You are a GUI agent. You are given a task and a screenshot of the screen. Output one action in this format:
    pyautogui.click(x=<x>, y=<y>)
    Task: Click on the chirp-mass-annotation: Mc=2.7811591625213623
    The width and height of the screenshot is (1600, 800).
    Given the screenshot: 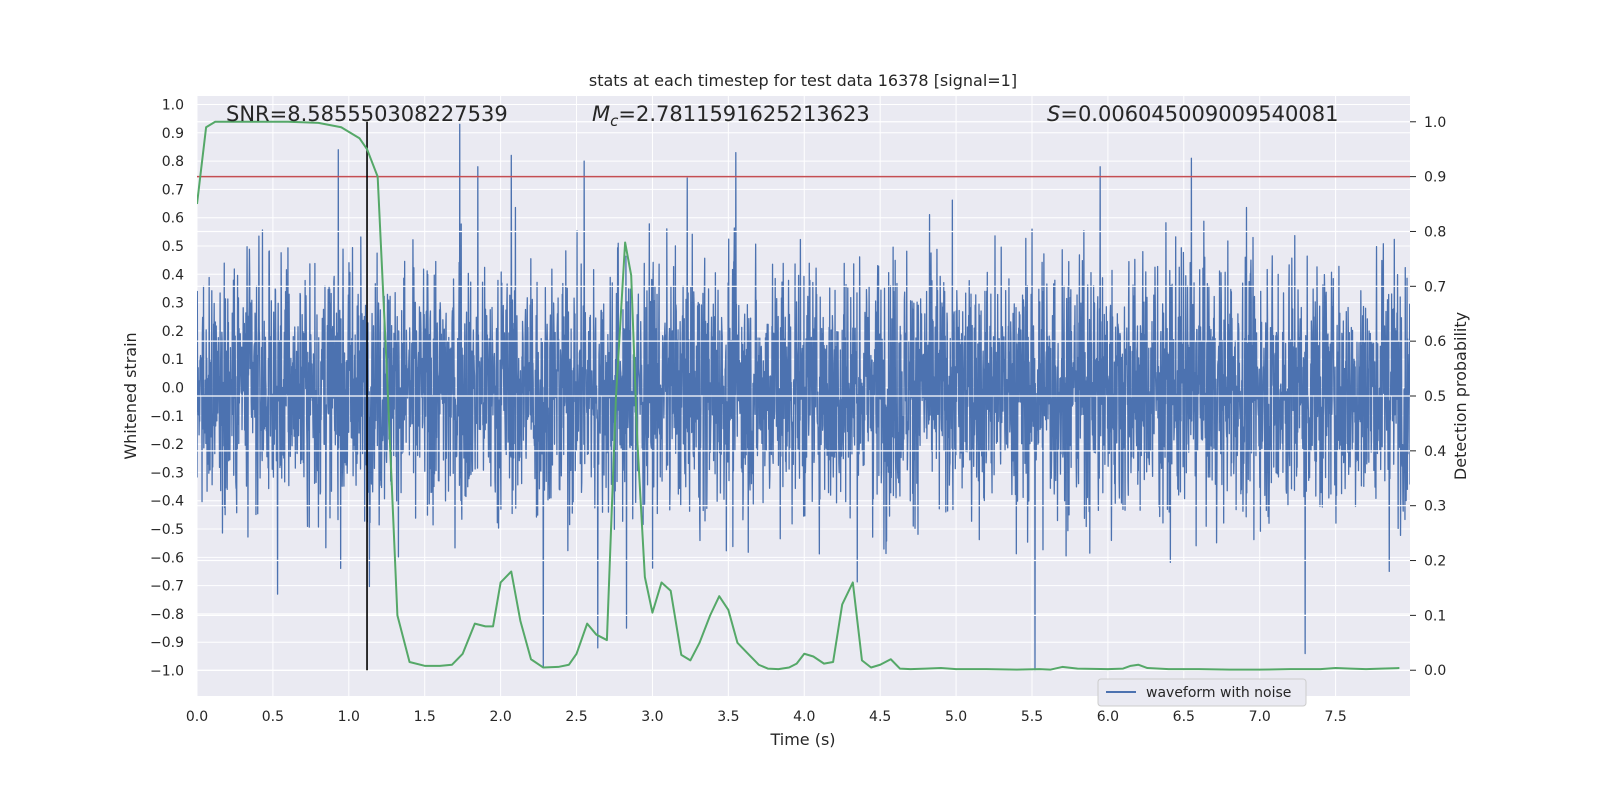 What is the action you would take?
    pyautogui.click(x=731, y=116)
    